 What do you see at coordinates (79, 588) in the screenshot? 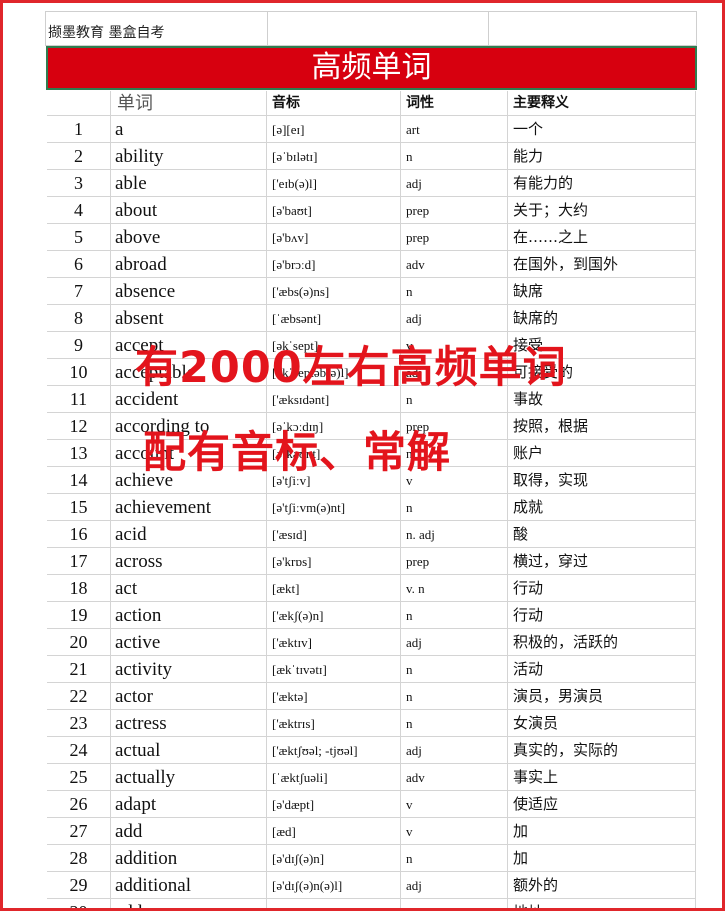
I see `row-number: 18` at bounding box center [79, 588].